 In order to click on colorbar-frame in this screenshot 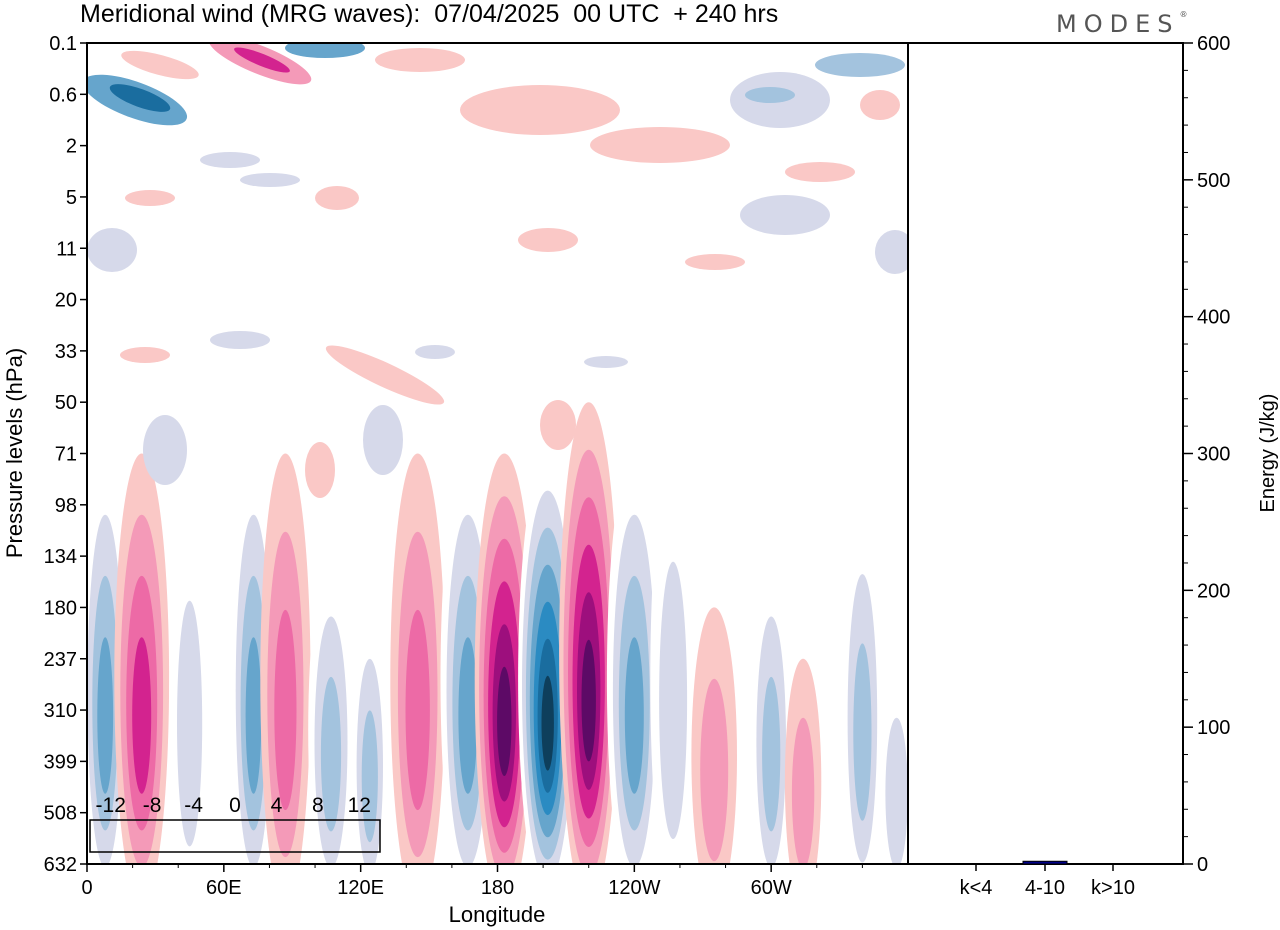, I will do `click(235, 836)`.